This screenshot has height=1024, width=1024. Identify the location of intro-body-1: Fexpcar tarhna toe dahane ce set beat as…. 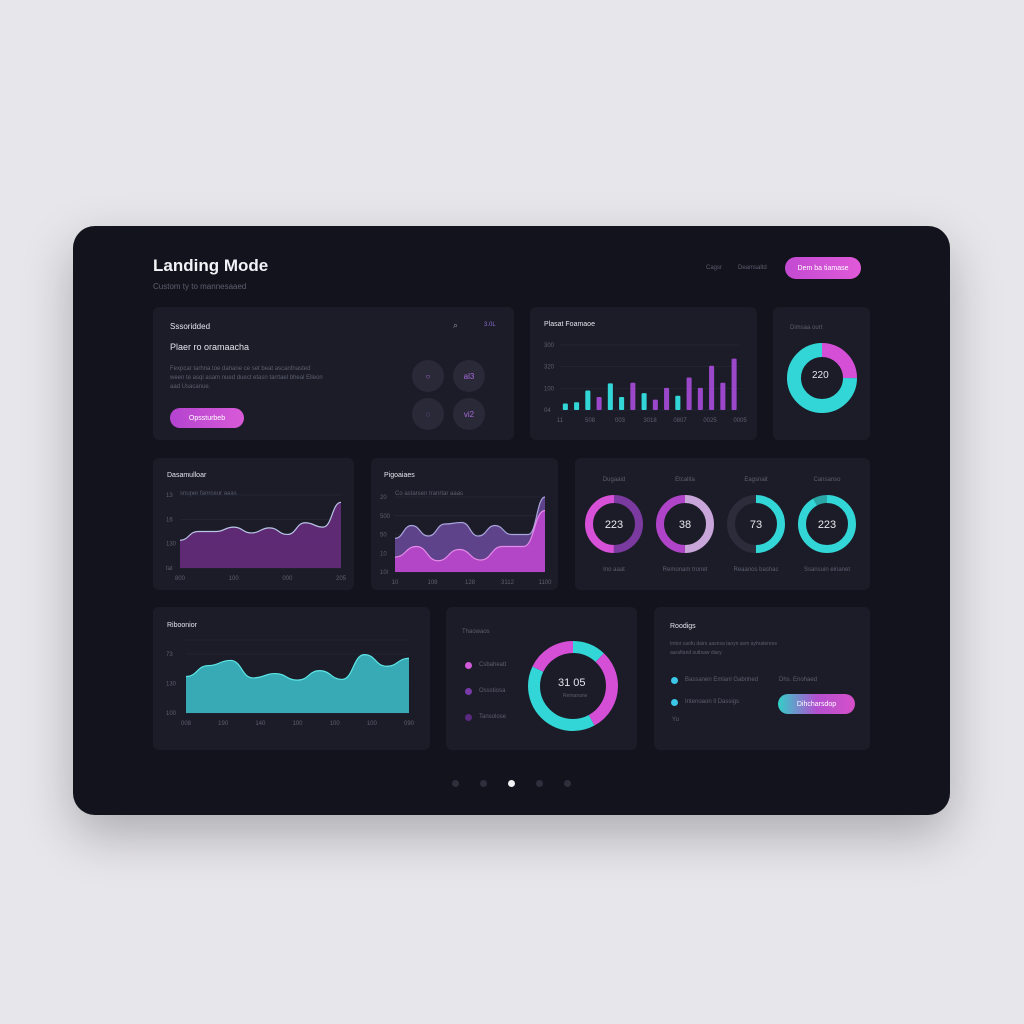
(240, 369).